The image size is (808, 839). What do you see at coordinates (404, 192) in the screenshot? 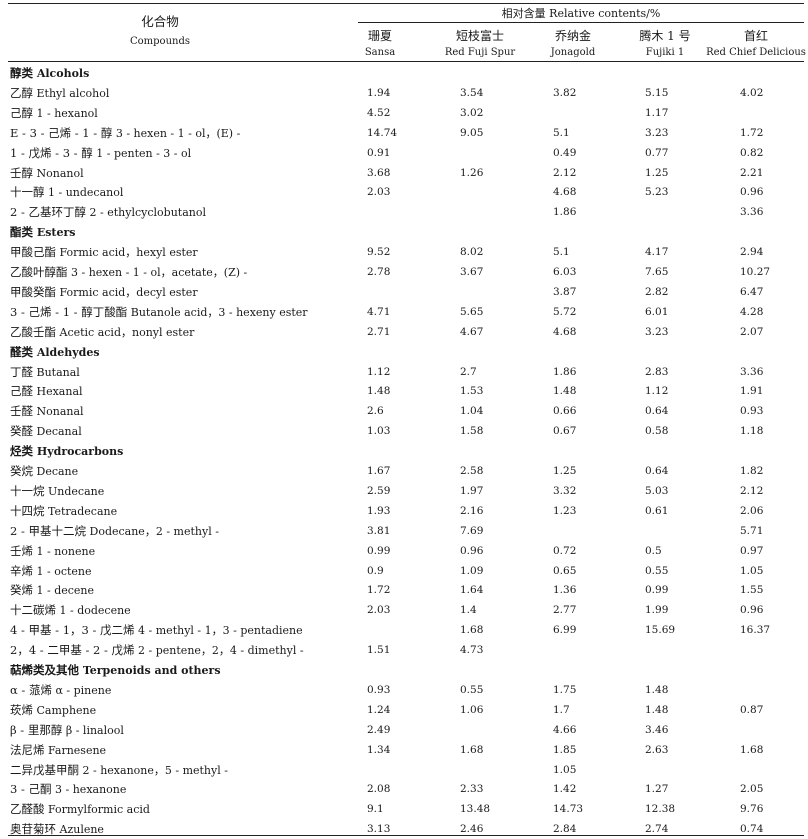
I see `table-row: 十一醇 1 - undecanol 2.03 4.68 5.23 0.96` at bounding box center [404, 192].